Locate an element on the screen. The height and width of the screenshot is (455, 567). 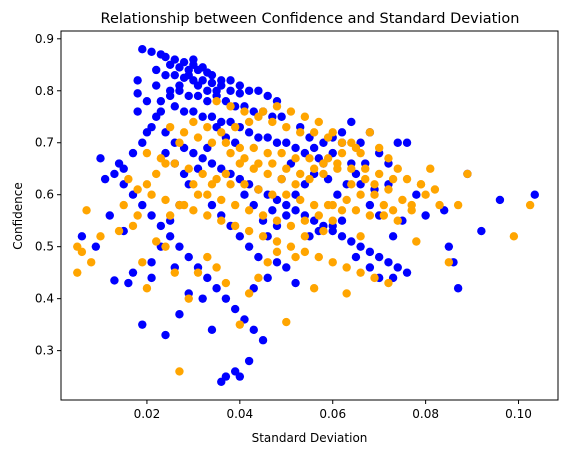
y-tick-label: 0.4 is located at coordinates (44, 299).